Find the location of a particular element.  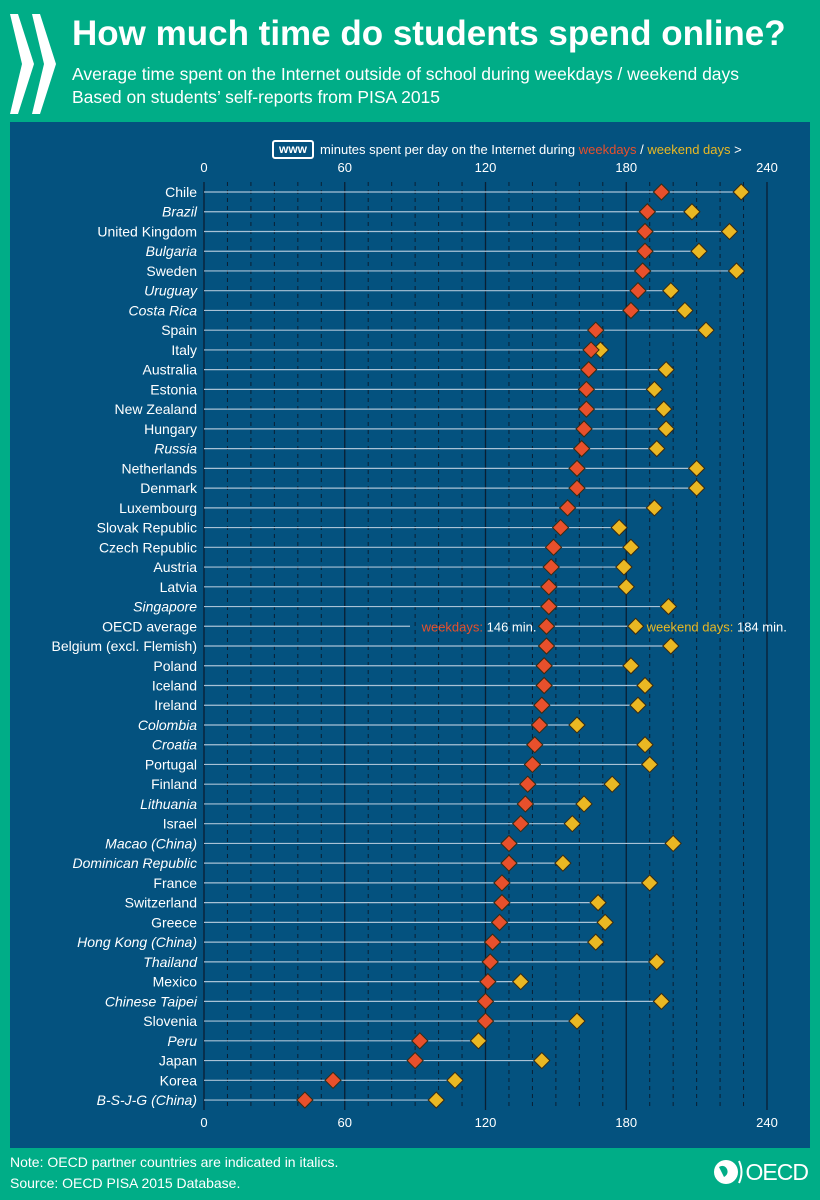

legend-arrow: > is located at coordinates (736, 149).